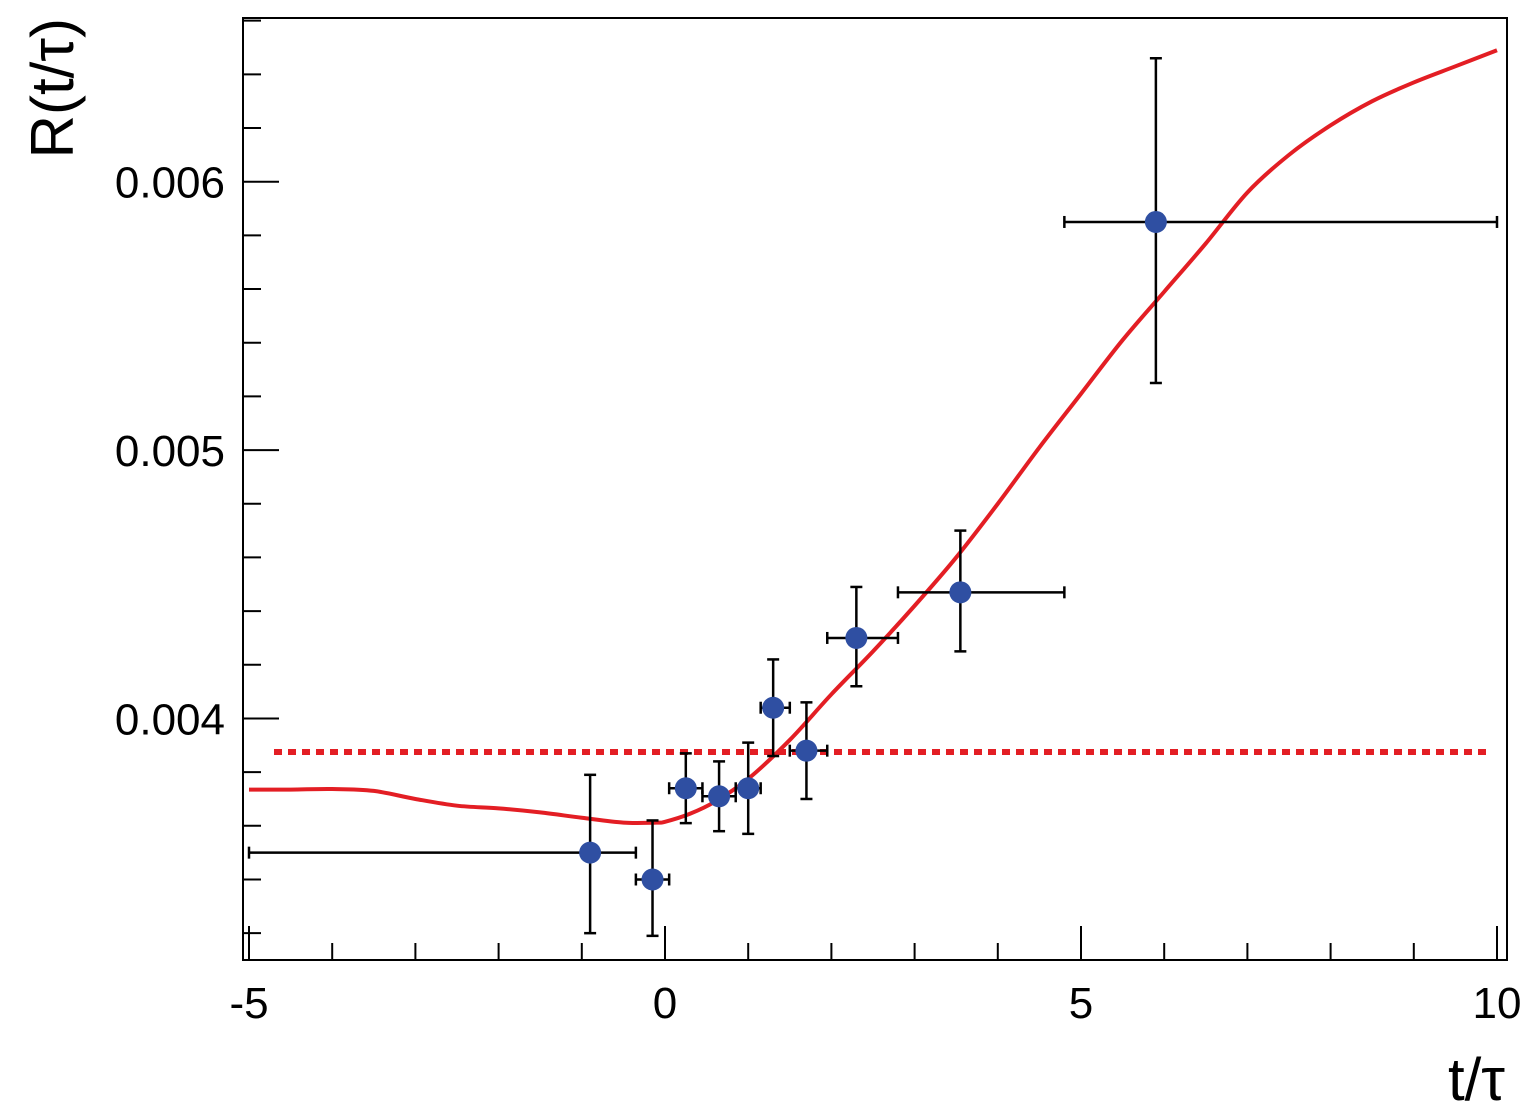 The image size is (1536, 1116). What do you see at coordinates (52, 88) in the screenshot?
I see `y-axis-title: R(t/τ)` at bounding box center [52, 88].